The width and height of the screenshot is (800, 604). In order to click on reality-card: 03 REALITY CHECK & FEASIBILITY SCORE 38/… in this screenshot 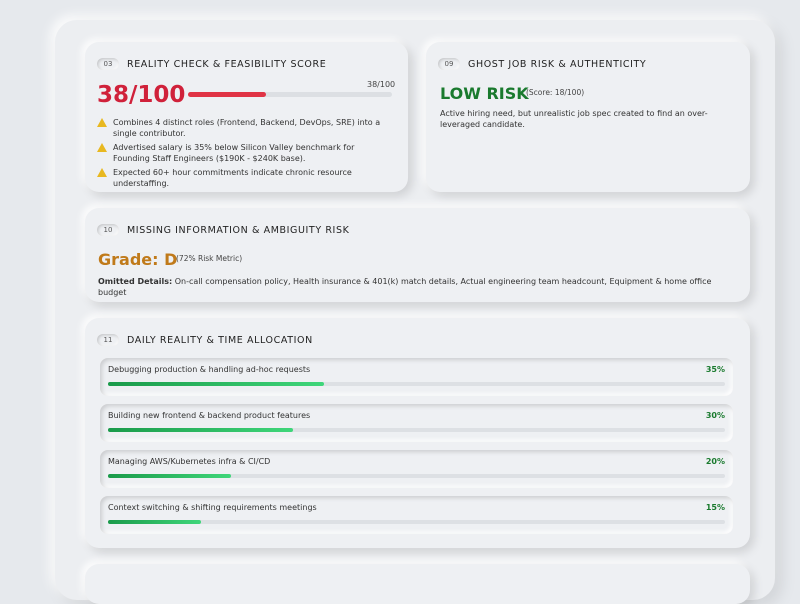, I will do `click(246, 117)`.